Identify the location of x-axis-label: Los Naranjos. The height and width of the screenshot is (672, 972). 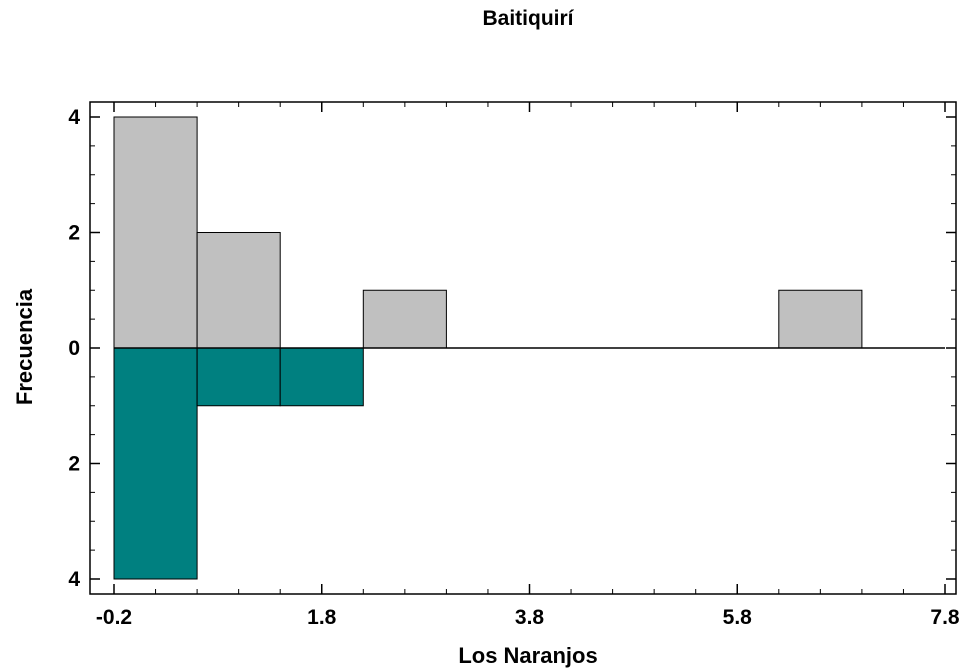
(527, 655).